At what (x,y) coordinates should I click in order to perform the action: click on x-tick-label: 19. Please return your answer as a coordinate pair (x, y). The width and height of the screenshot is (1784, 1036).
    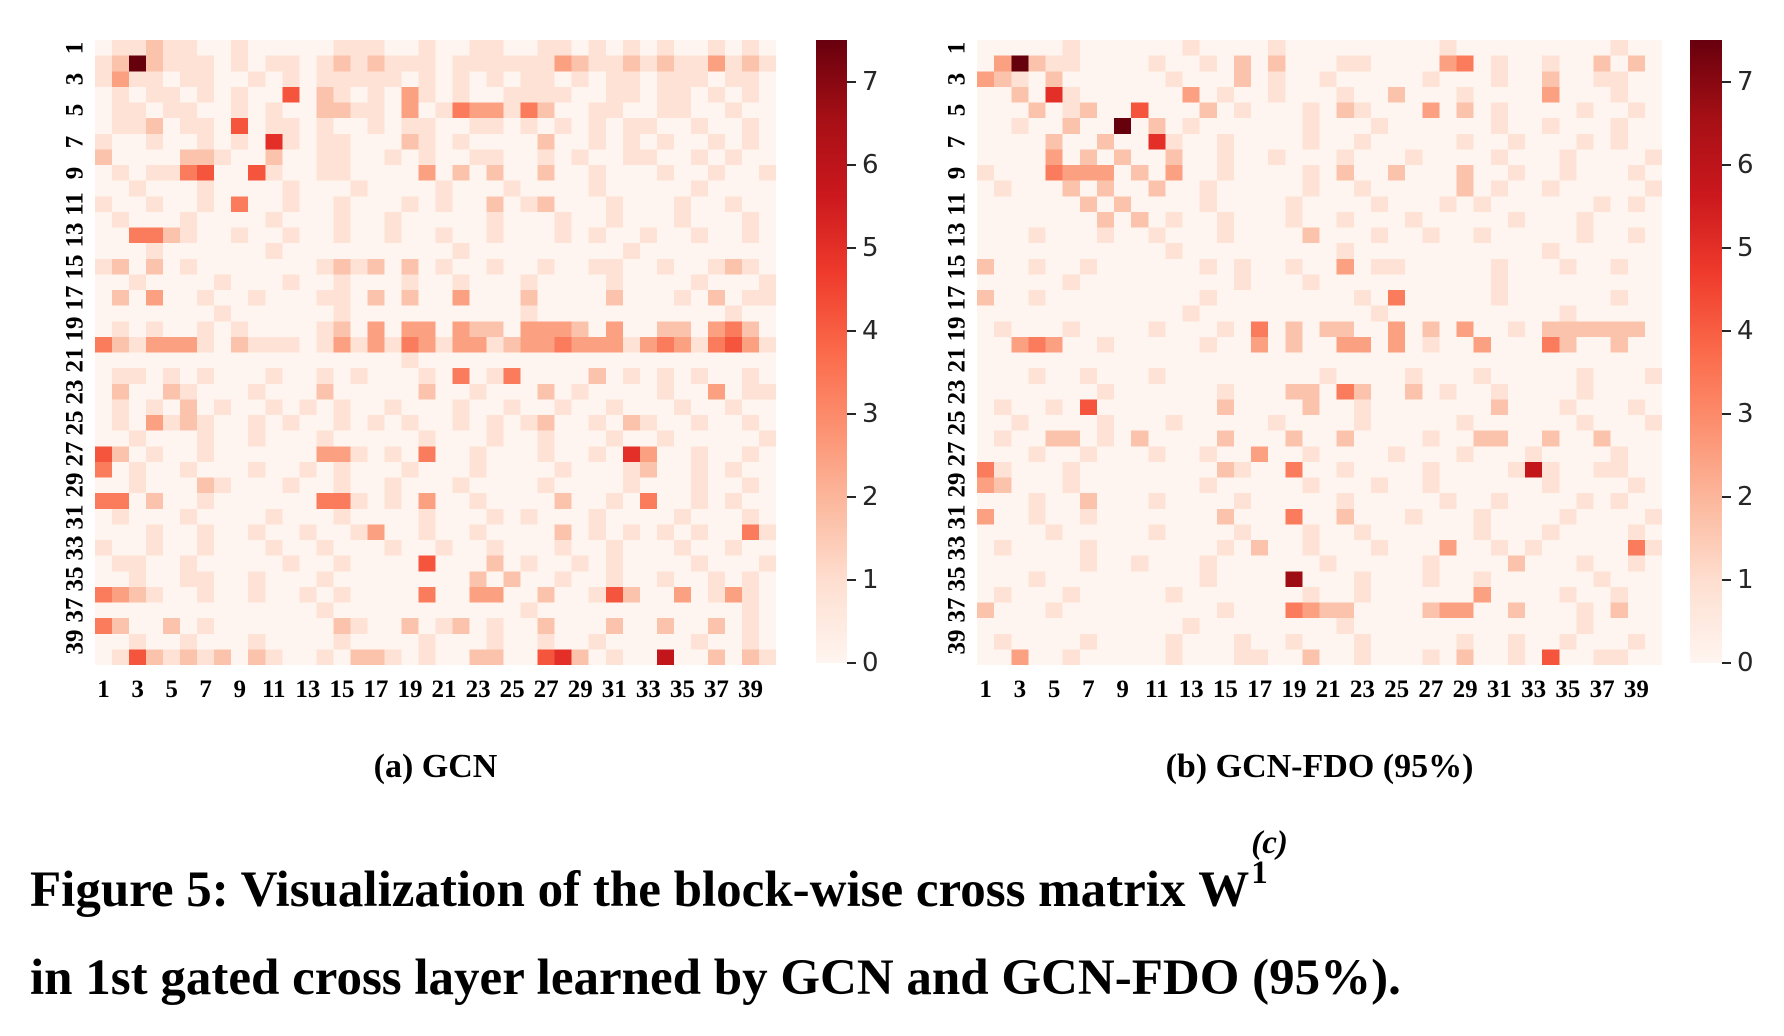
    Looking at the image, I should click on (1294, 689).